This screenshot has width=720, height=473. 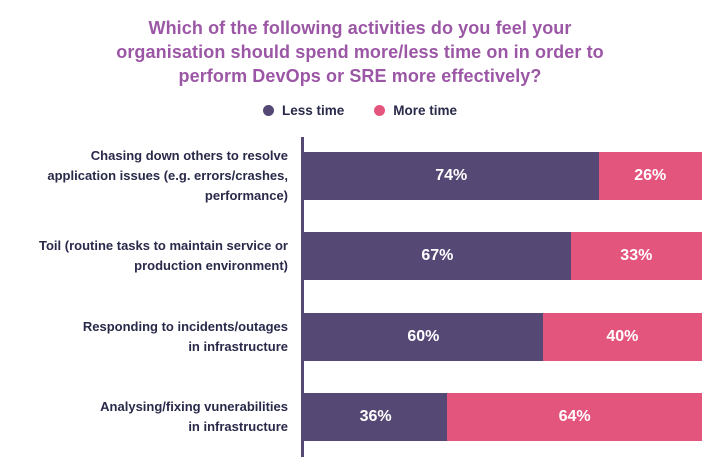 What do you see at coordinates (360, 110) in the screenshot?
I see `chart-legend: Less time More time` at bounding box center [360, 110].